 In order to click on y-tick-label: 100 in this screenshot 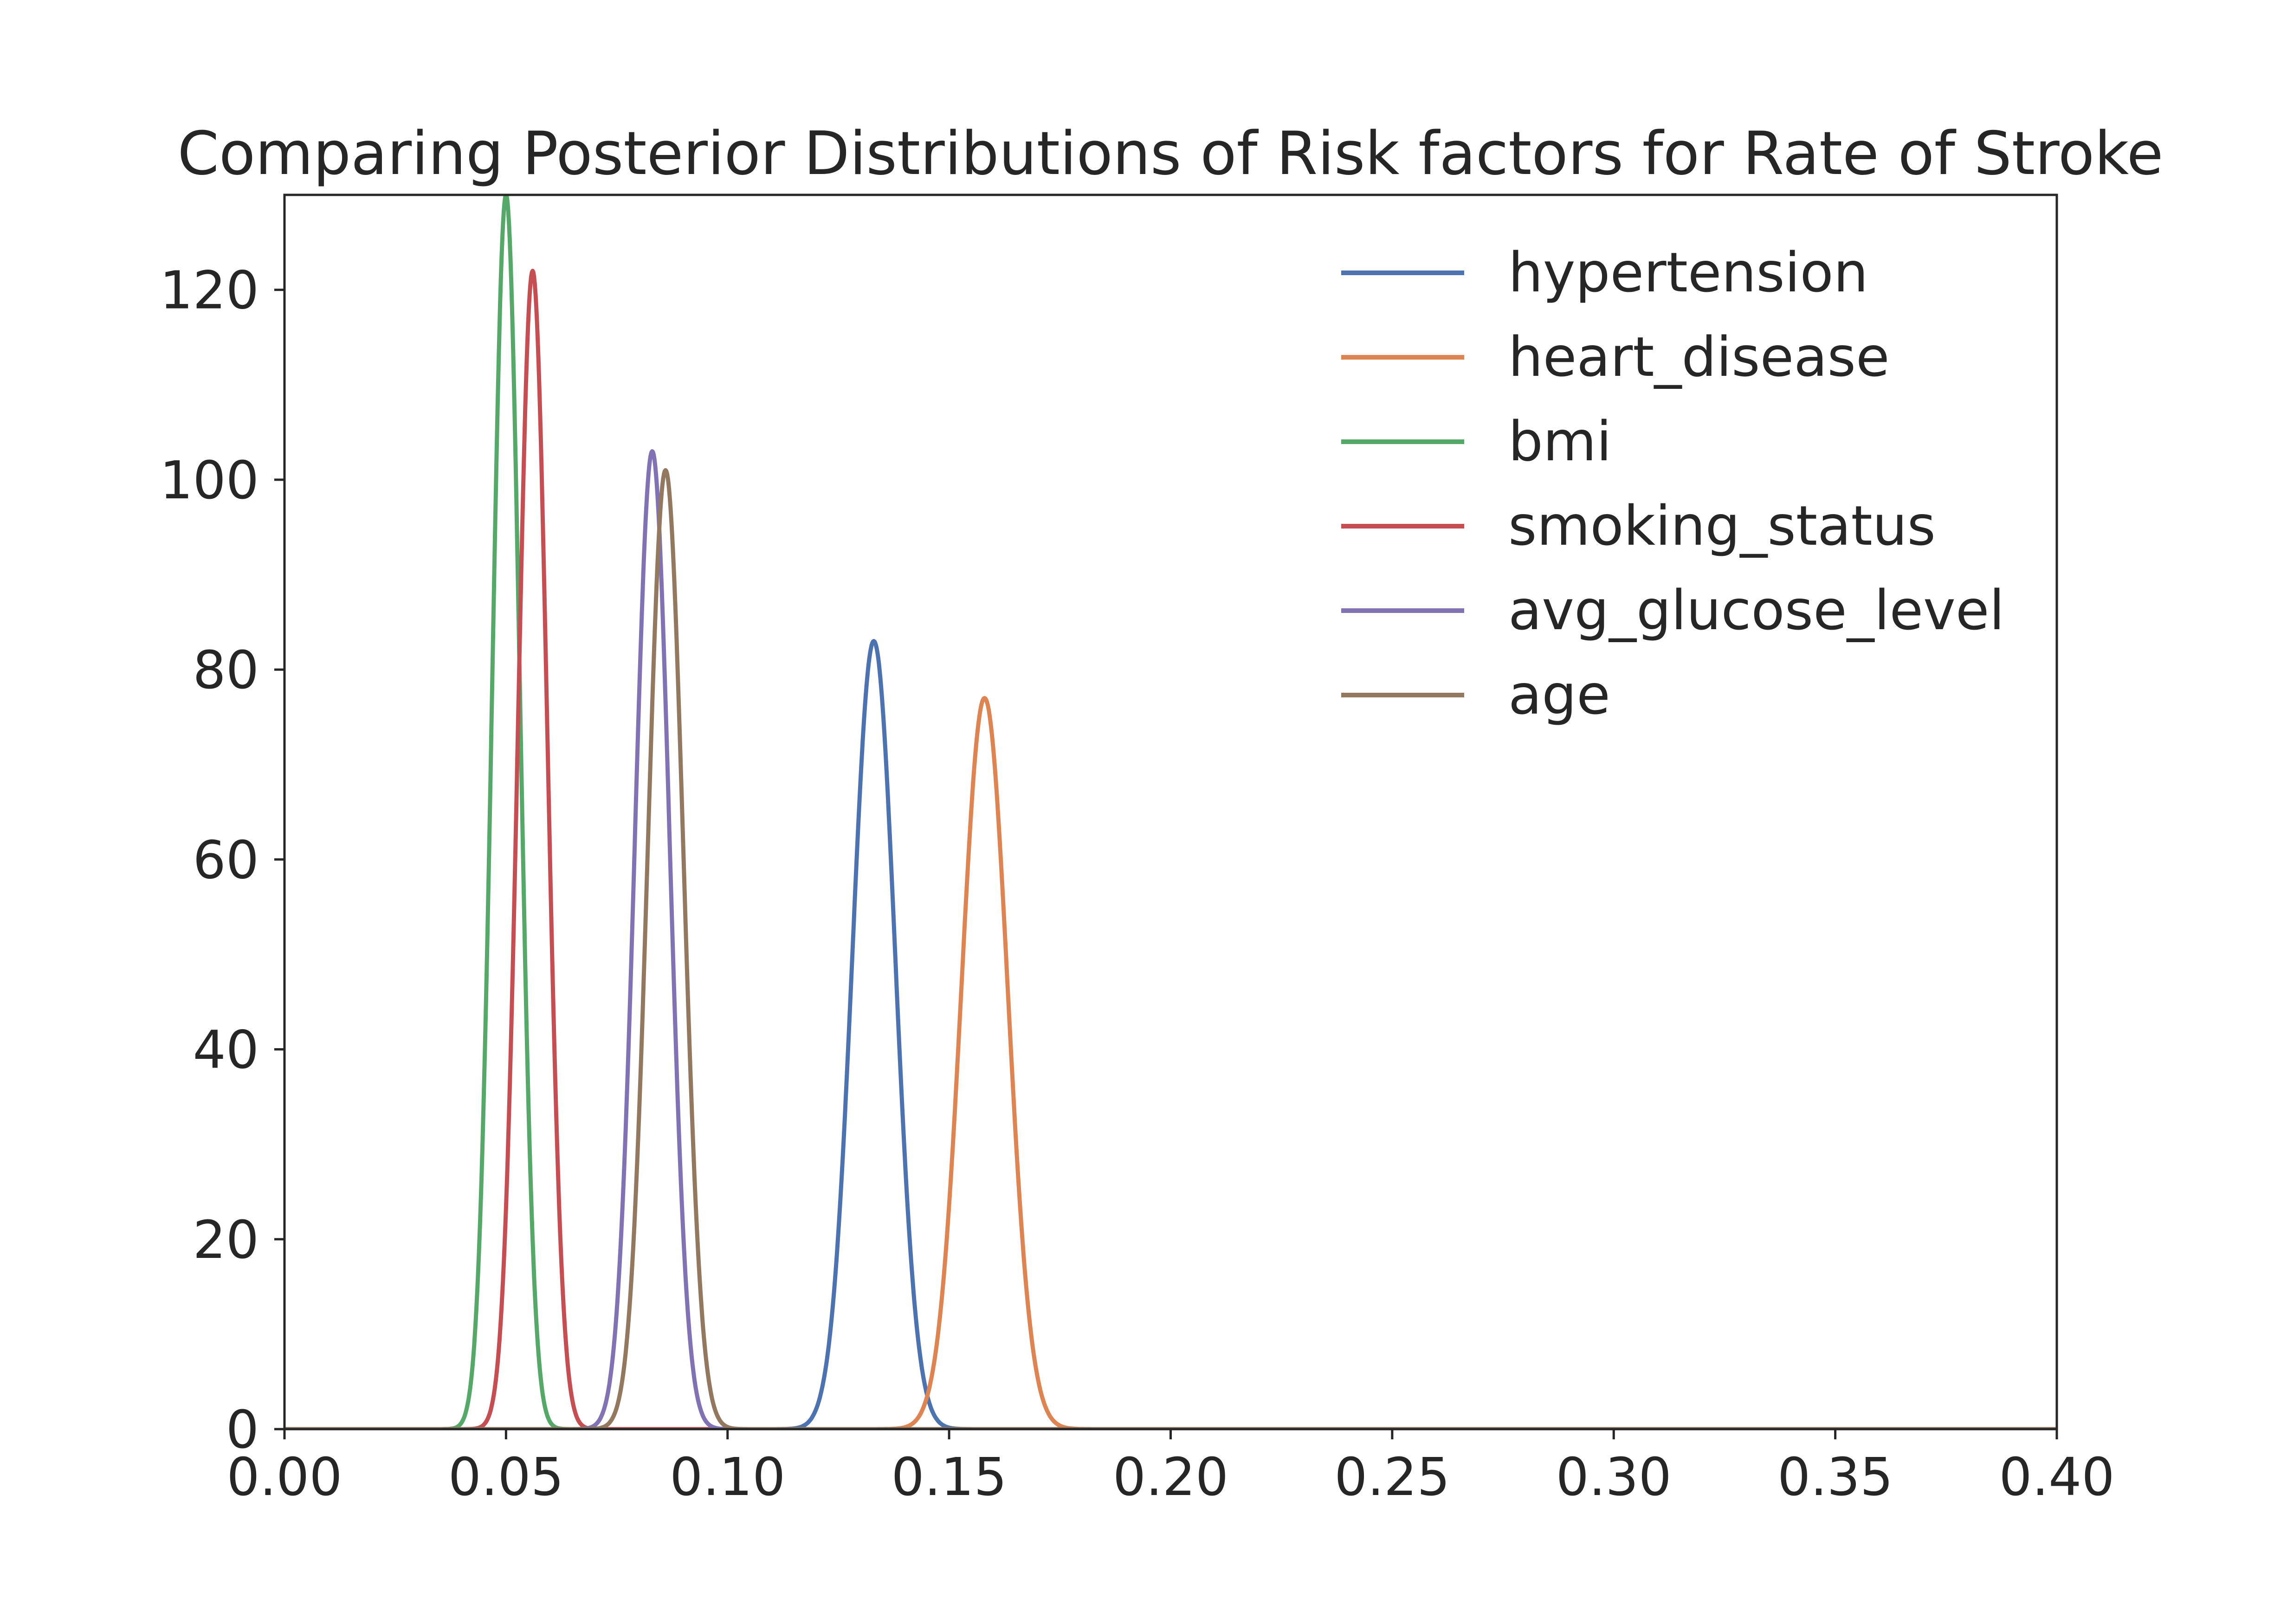, I will do `click(210, 481)`.